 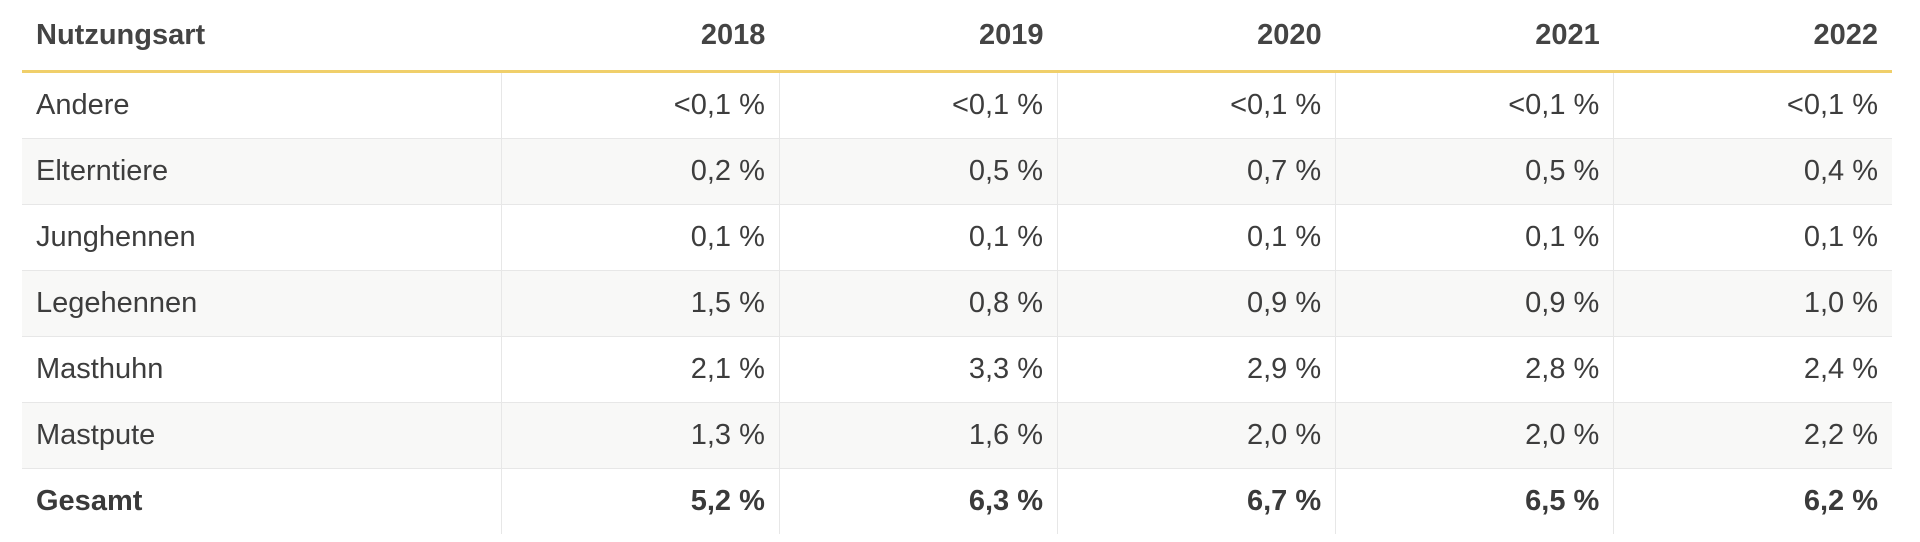 I want to click on column-header-2021: 2021, so click(x=1474, y=36).